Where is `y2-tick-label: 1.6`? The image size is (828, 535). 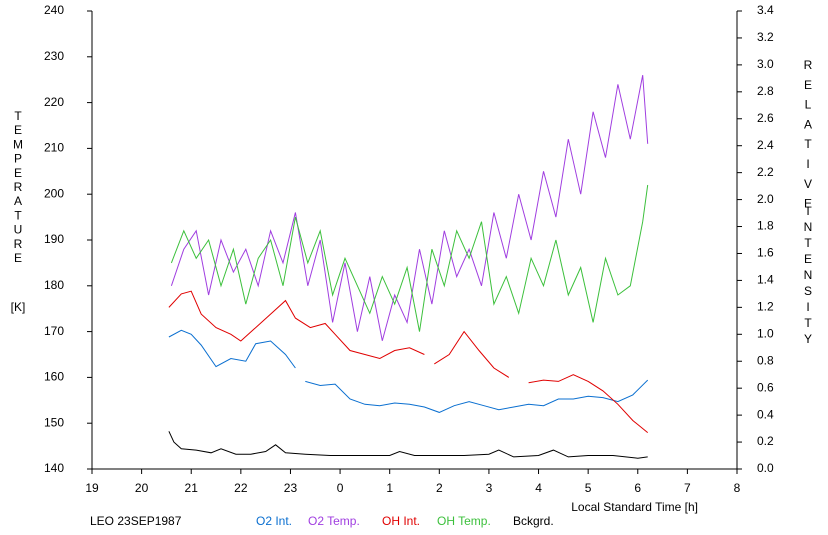 y2-tick-label: 1.6 is located at coordinates (765, 253).